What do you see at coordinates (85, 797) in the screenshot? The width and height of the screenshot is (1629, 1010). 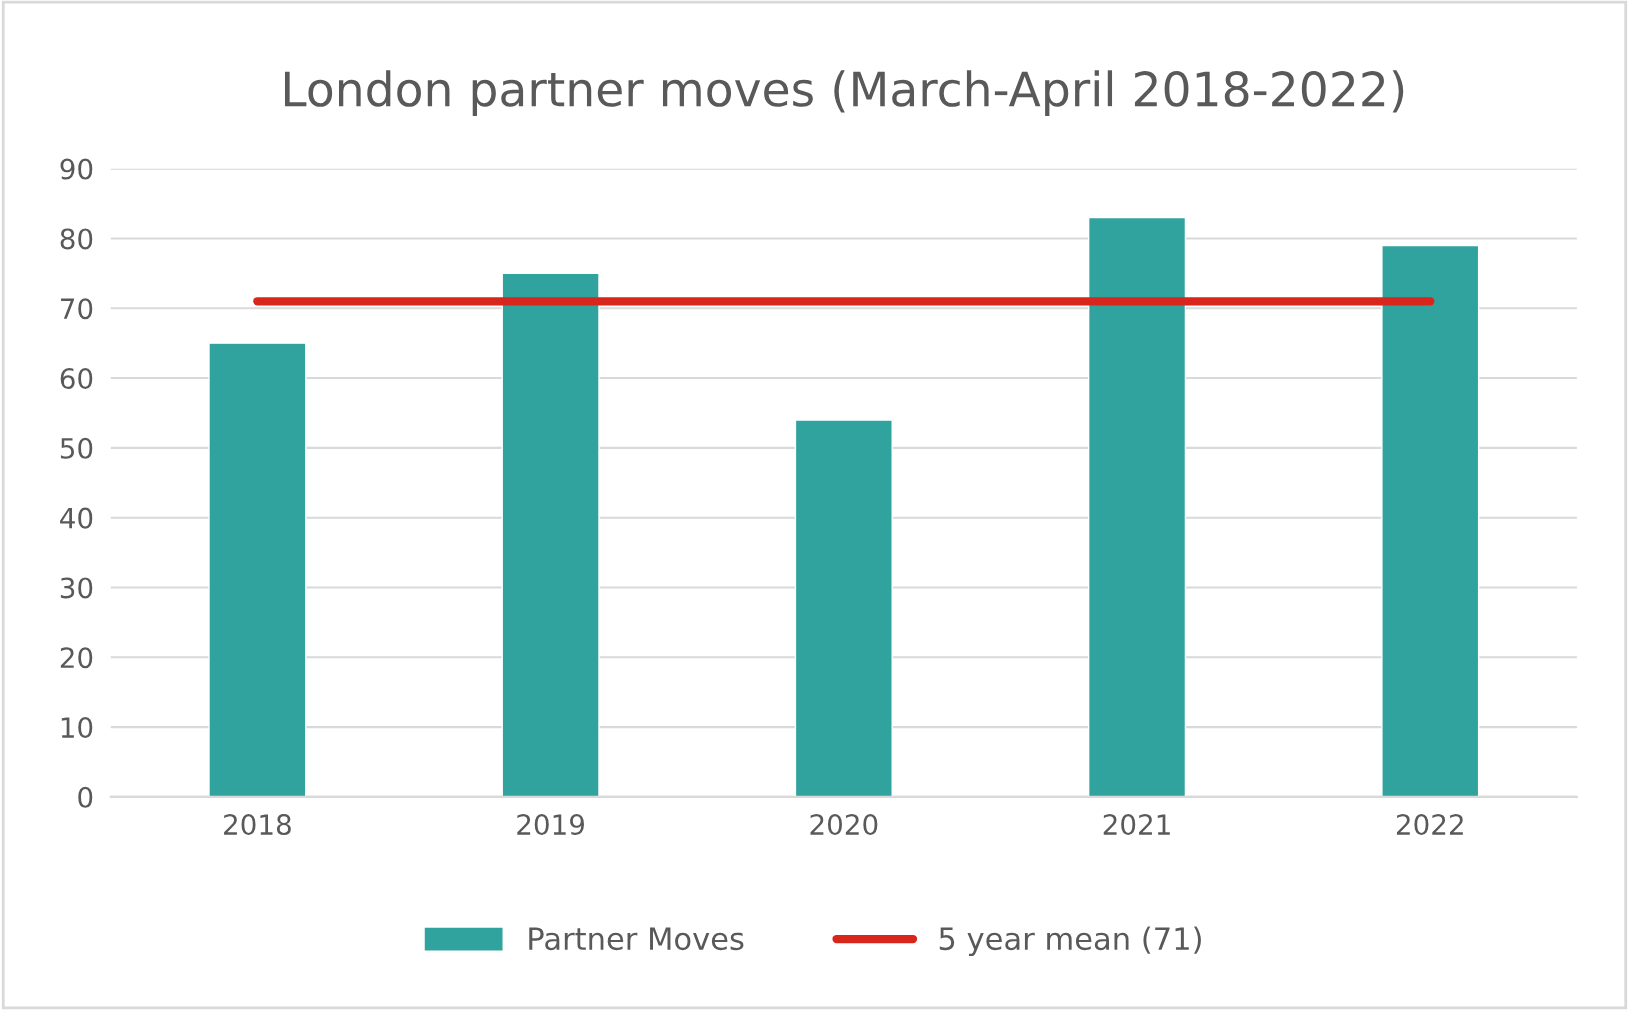 I see `y-tick-label: 0` at bounding box center [85, 797].